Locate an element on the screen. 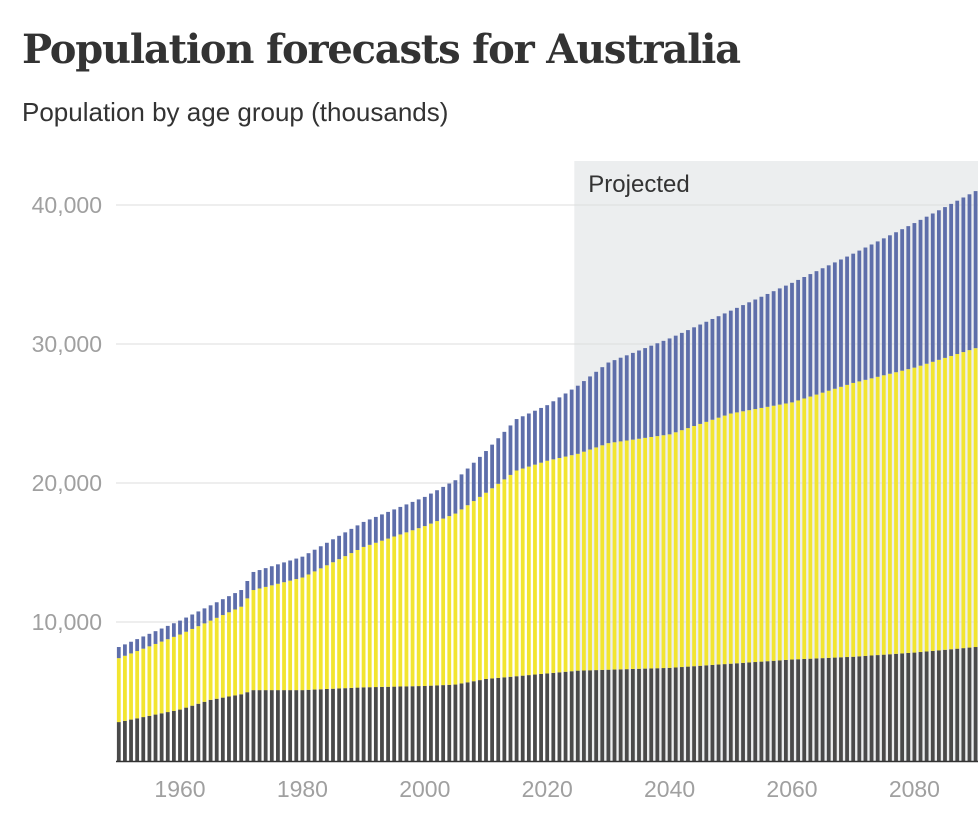 This screenshot has width=978, height=831. x-tick-label: 2040 is located at coordinates (669, 789).